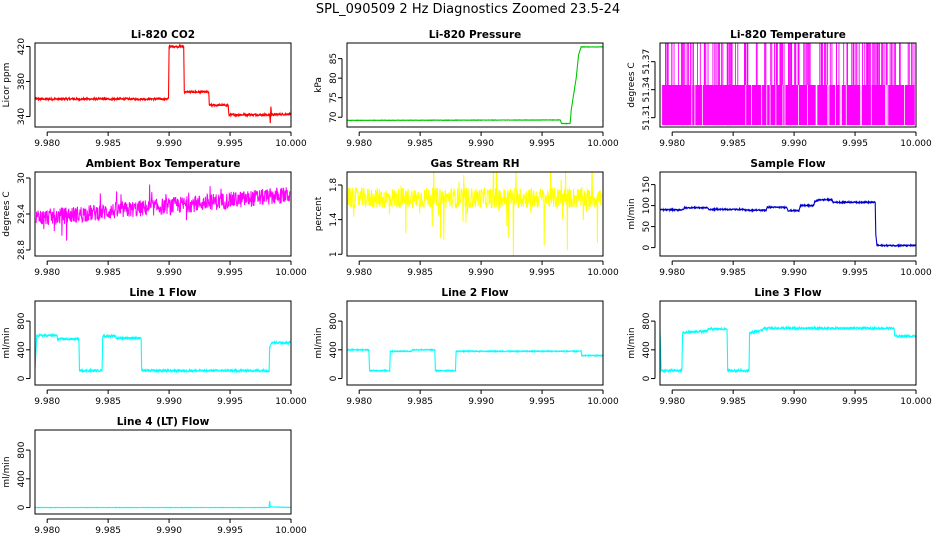 The height and width of the screenshot is (540, 936). I want to click on y-tick-label: 30, so click(22, 178).